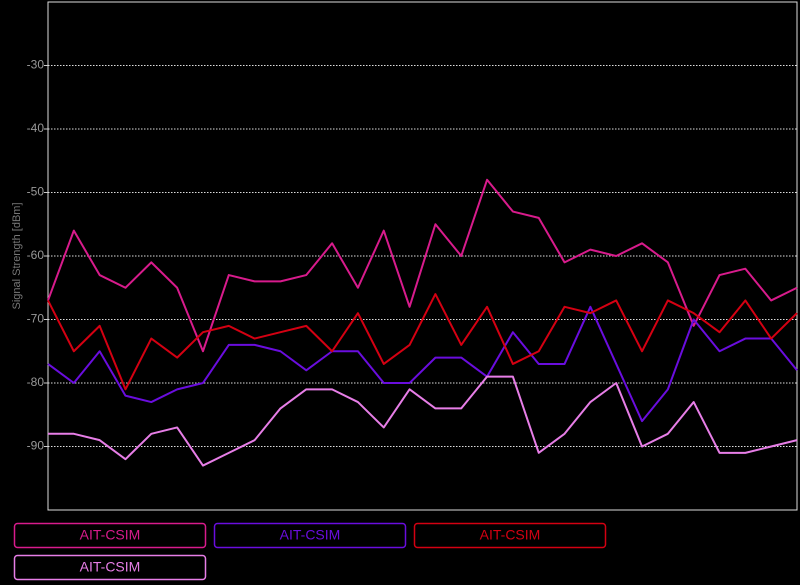 This screenshot has width=800, height=585. What do you see at coordinates (36, 192) in the screenshot?
I see `y-tick-label: -50` at bounding box center [36, 192].